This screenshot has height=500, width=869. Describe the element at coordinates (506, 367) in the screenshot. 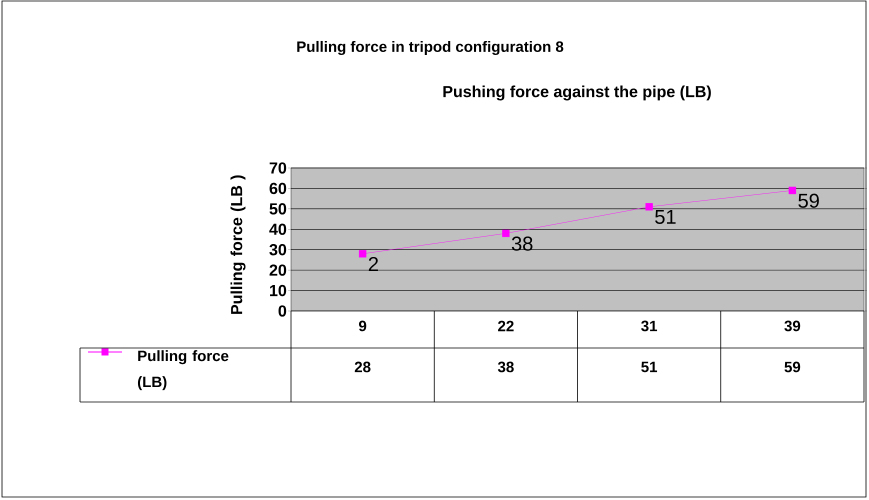

I see `data-label: 38` at that location.